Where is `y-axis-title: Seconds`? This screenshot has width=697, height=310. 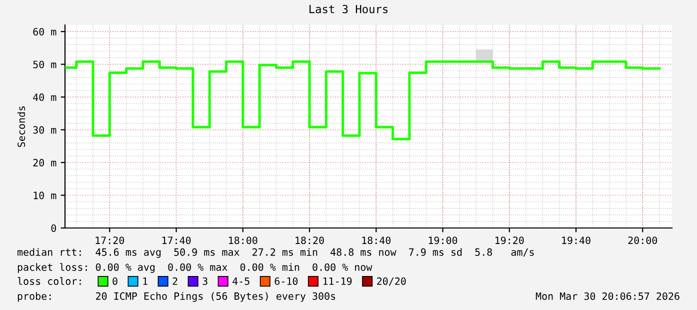 y-axis-title: Seconds is located at coordinates (21, 126).